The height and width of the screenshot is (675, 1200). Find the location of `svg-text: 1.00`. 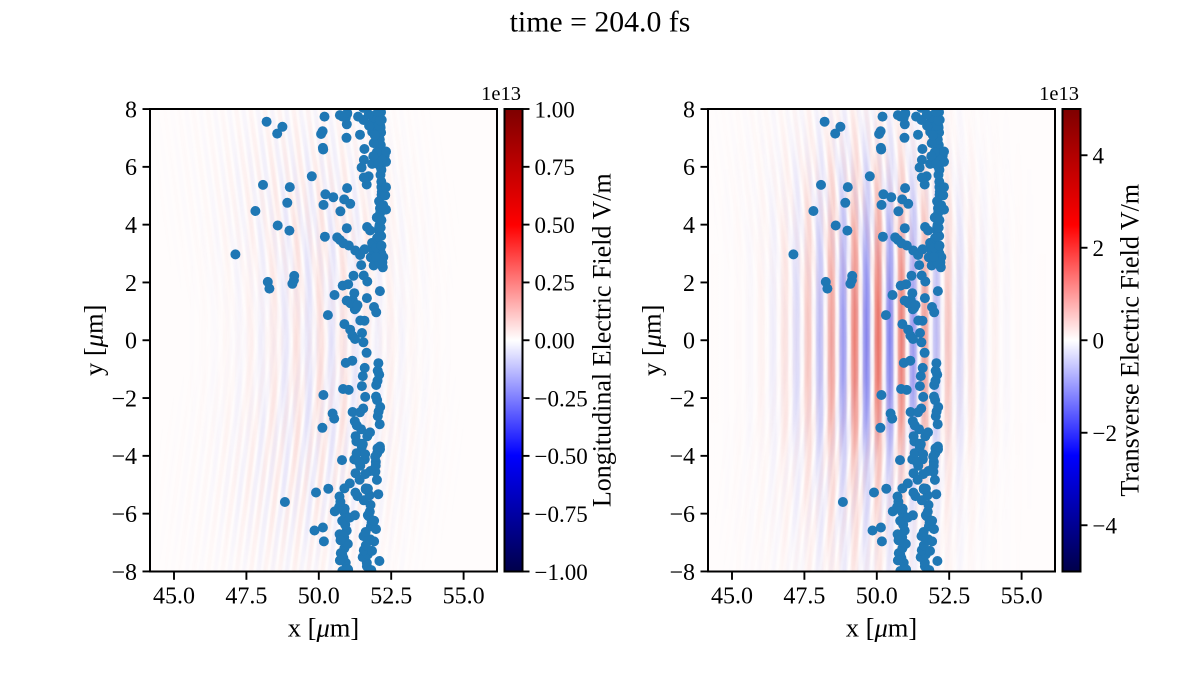

svg-text: 1.00 is located at coordinates (555, 109).